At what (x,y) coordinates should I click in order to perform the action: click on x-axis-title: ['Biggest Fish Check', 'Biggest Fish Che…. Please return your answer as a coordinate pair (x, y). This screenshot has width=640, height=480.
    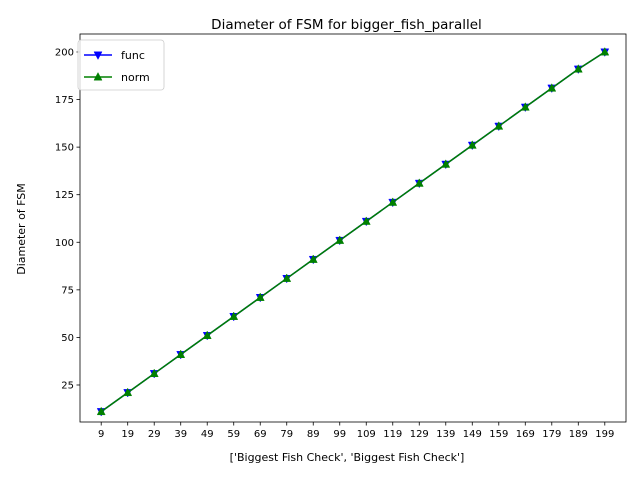
    Looking at the image, I should click on (347, 457).